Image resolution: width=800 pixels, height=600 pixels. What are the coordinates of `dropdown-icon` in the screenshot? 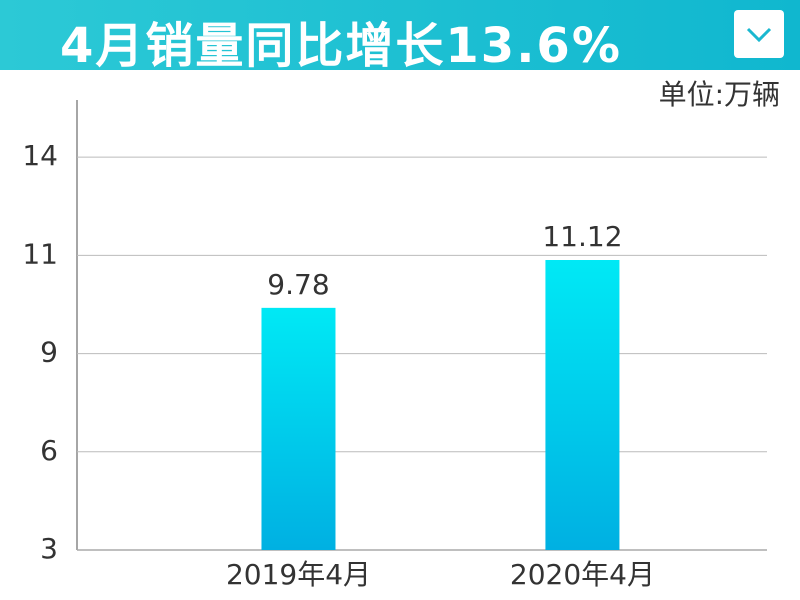 It's located at (759, 35).